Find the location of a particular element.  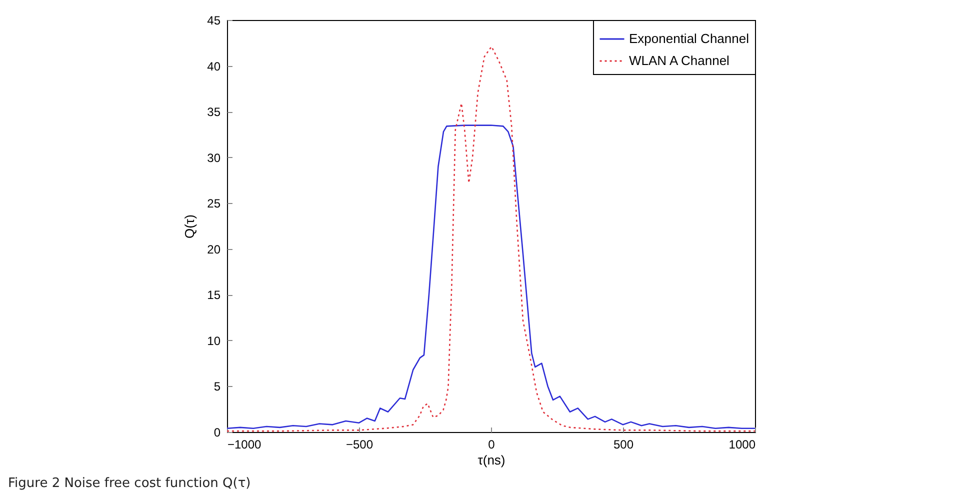

x-tick-label: −1000 is located at coordinates (245, 445).